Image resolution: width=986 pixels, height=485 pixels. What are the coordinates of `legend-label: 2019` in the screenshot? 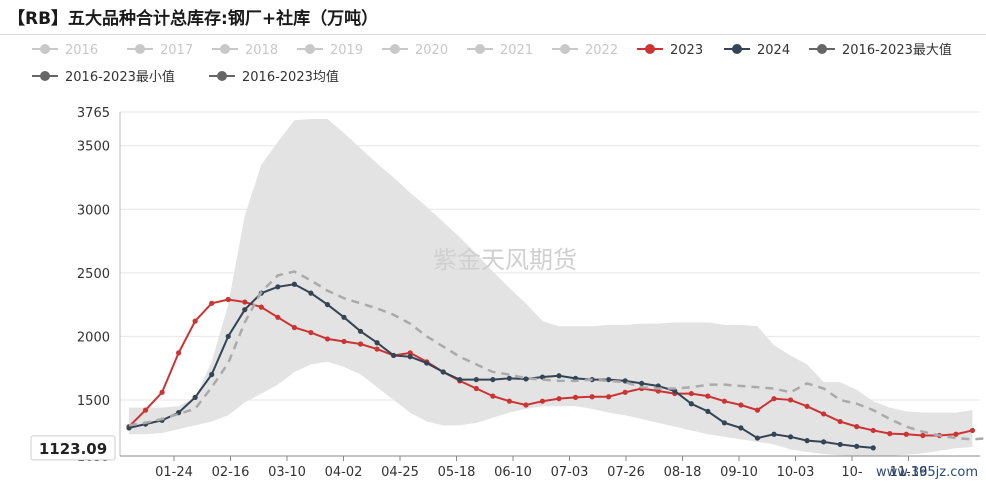 It's located at (346, 50).